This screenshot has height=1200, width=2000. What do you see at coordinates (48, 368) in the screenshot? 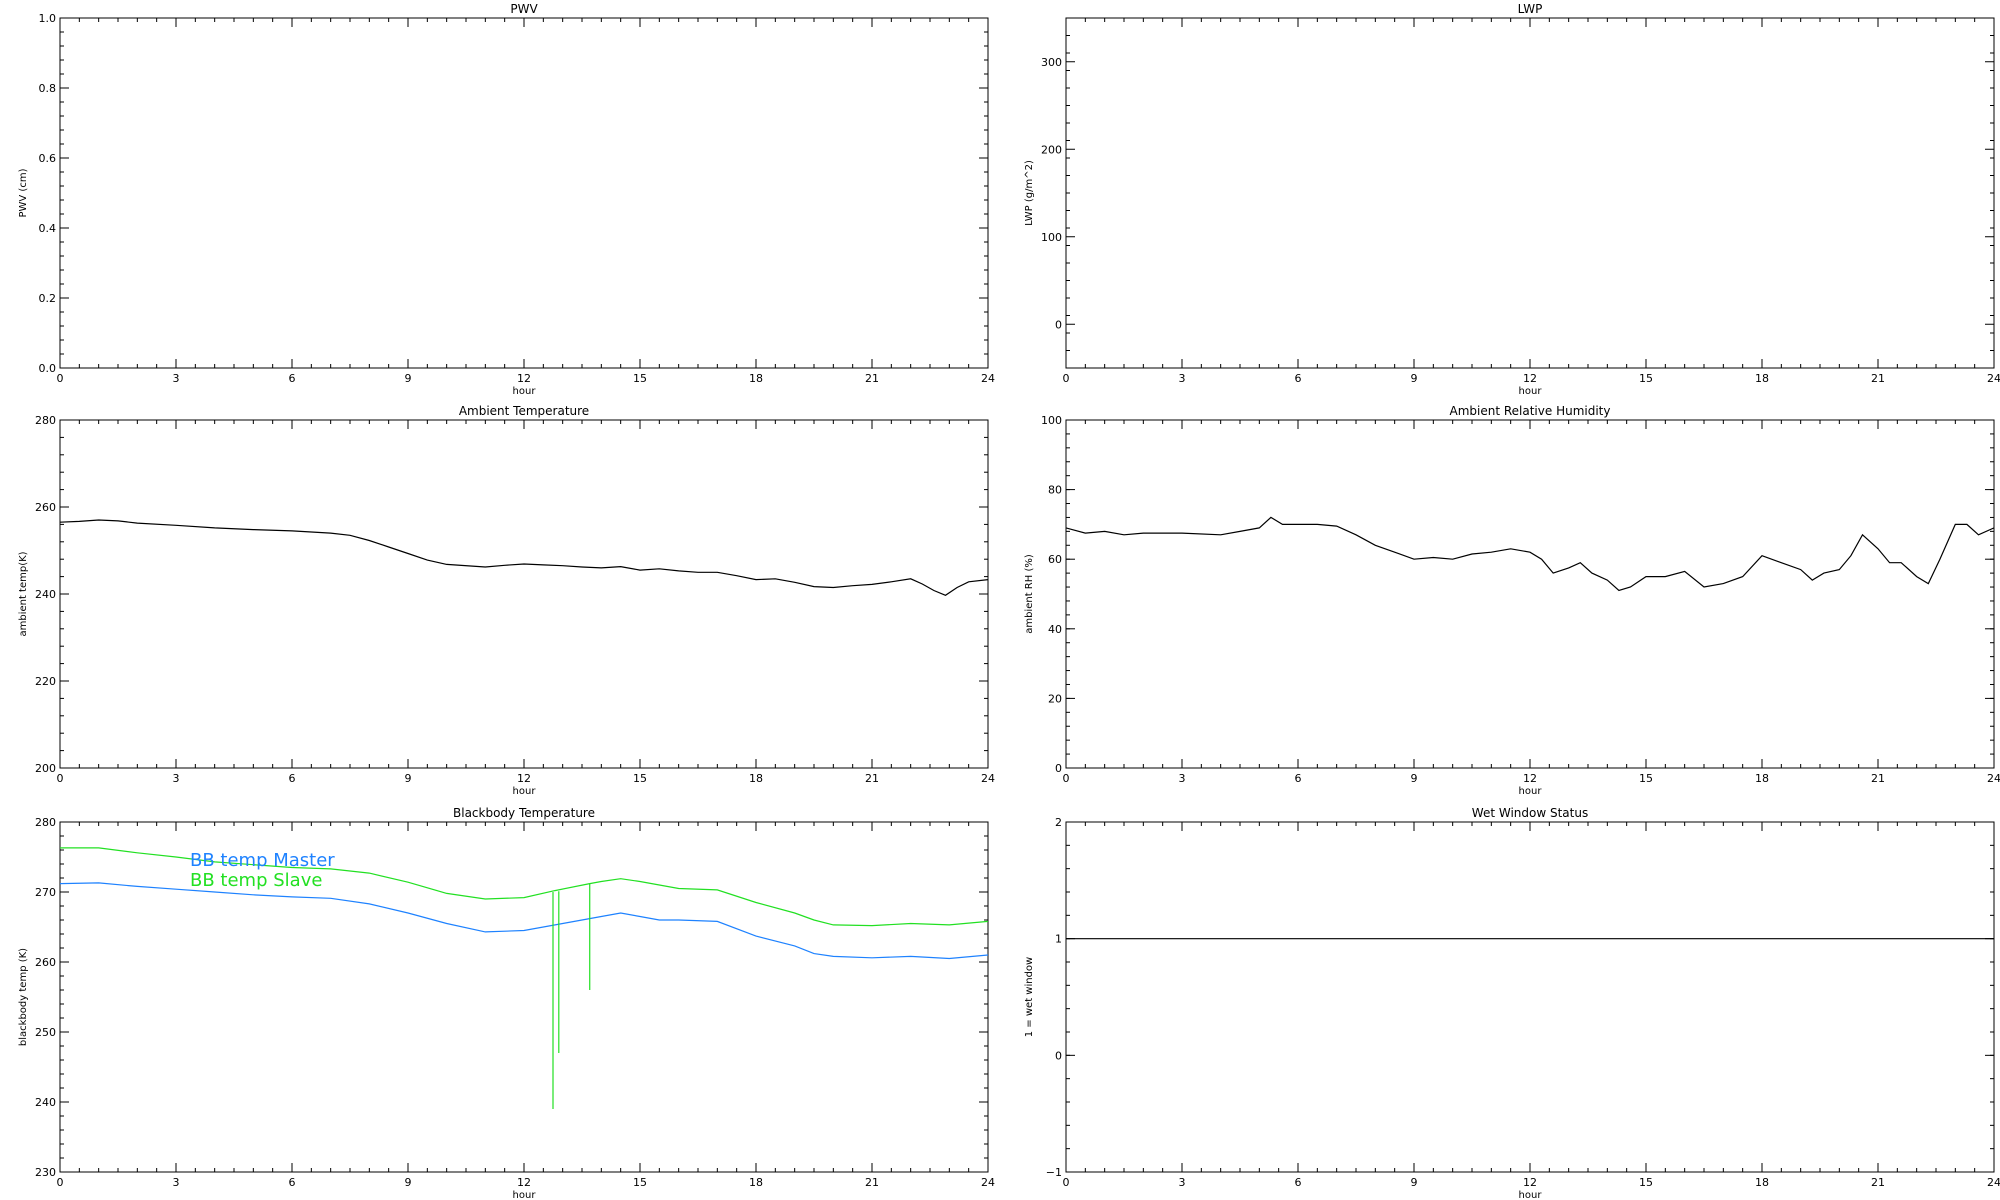
I see `y-tick-label: 0.0` at bounding box center [48, 368].